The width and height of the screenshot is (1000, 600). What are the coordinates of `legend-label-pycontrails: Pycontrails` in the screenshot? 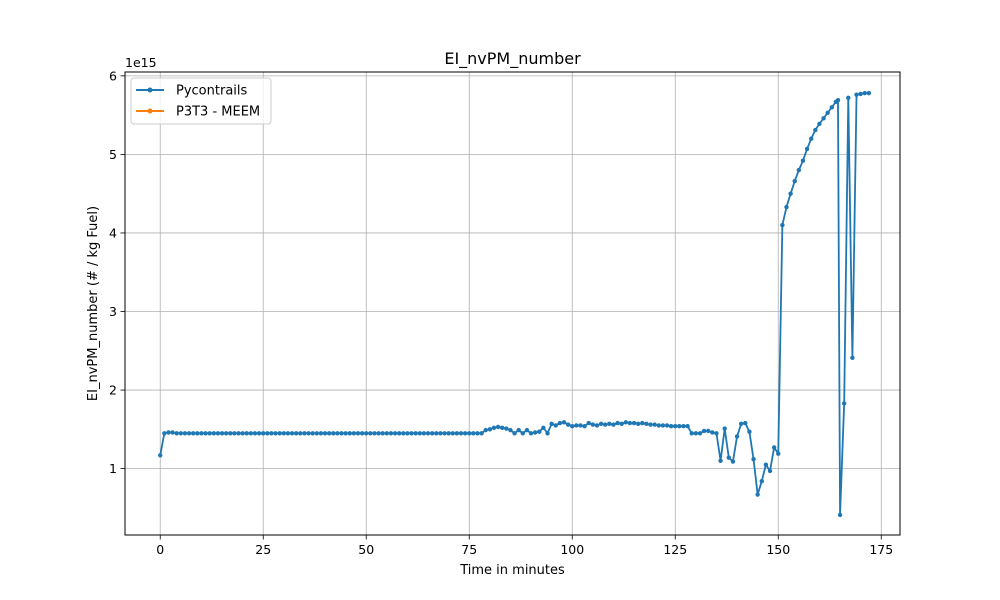 It's located at (212, 91).